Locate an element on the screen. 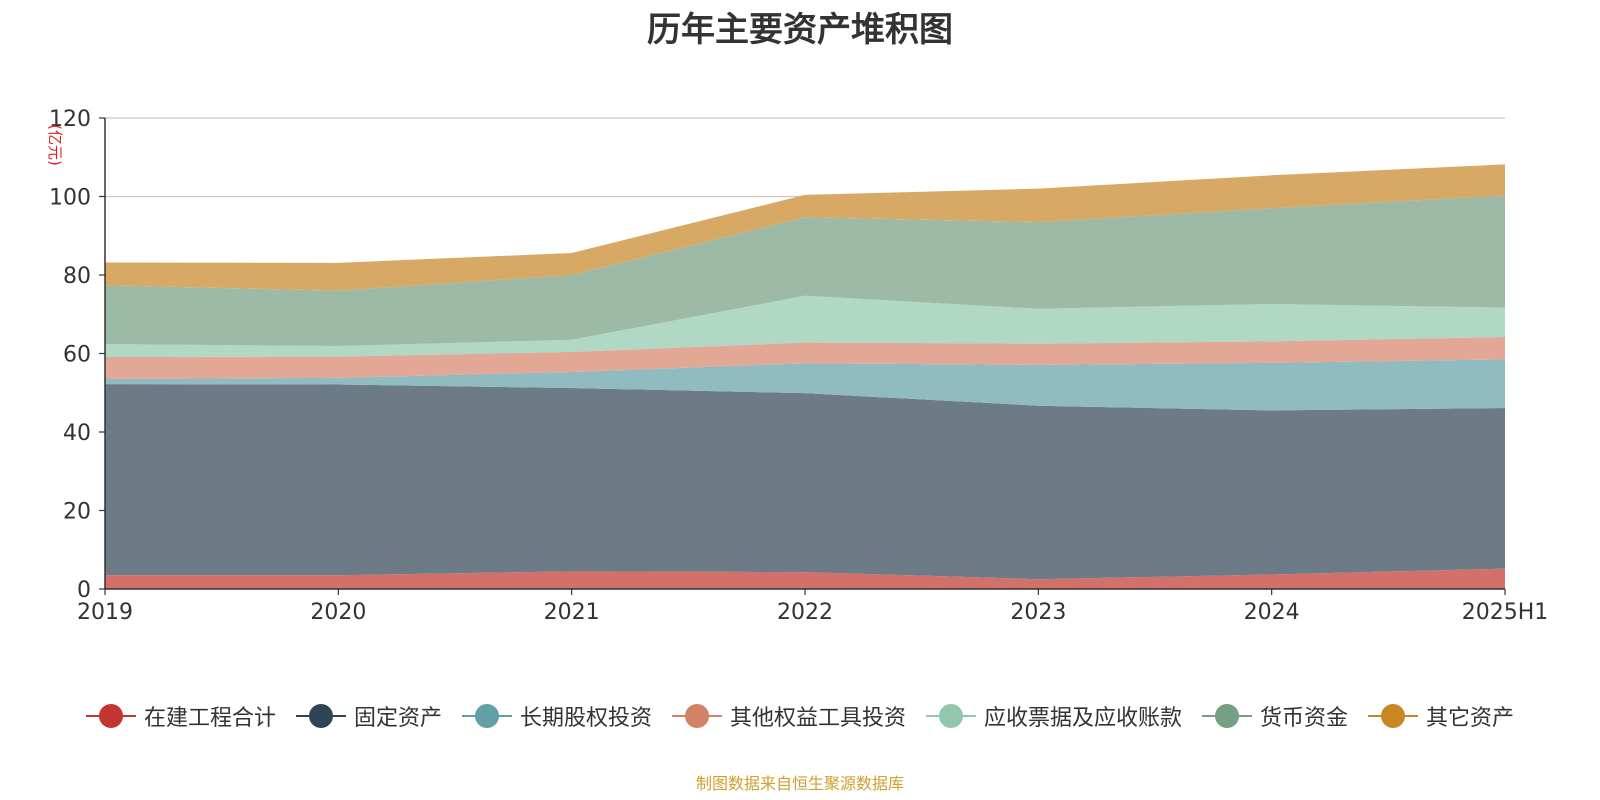  y-tick-label: 80 is located at coordinates (77, 276).